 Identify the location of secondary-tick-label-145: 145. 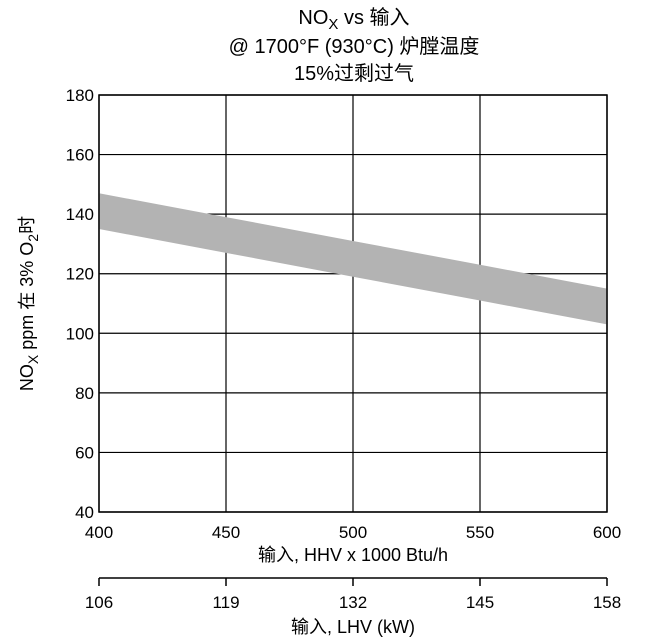
(480, 602).